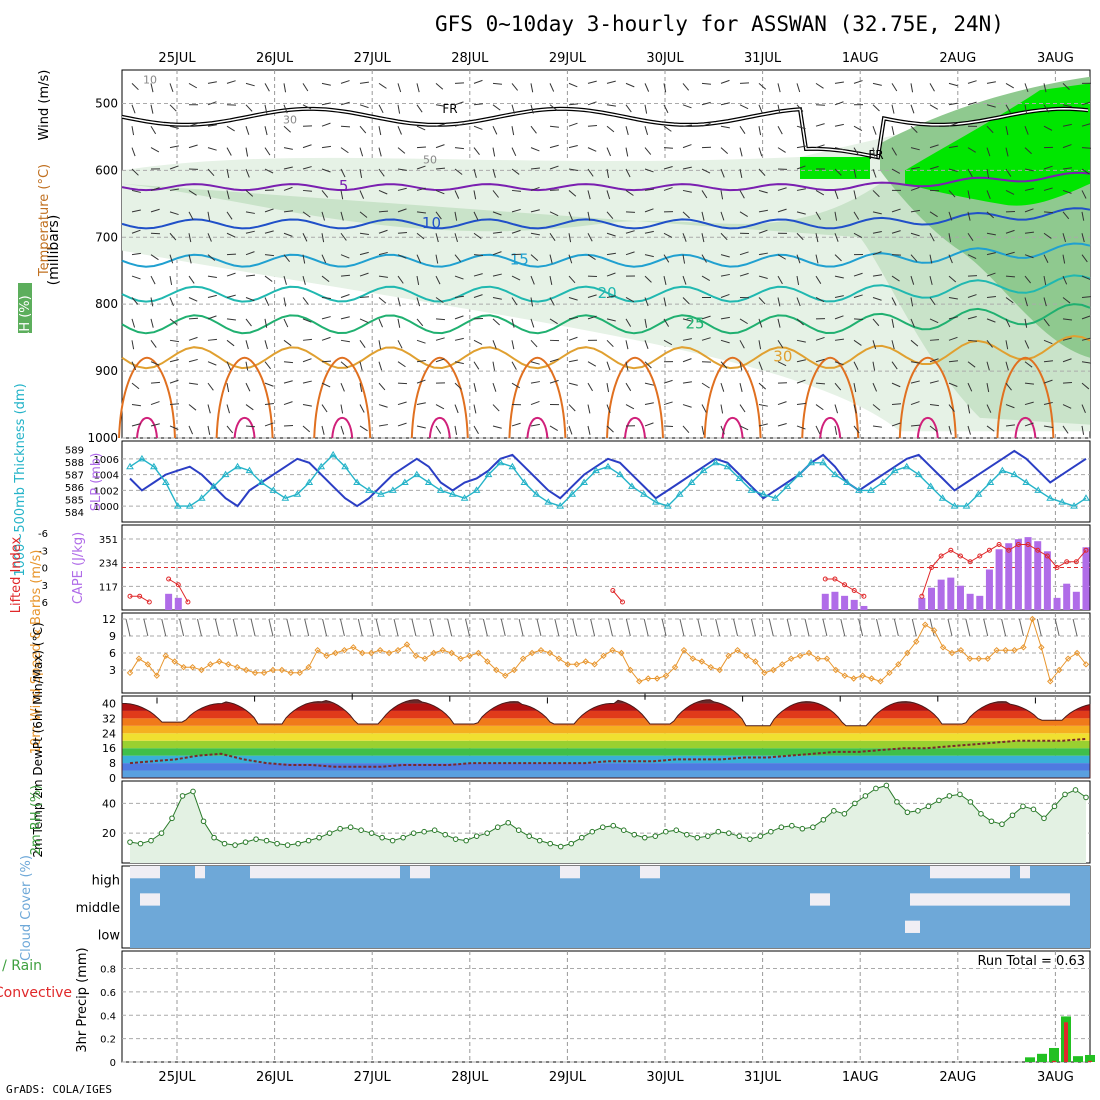 The image size is (1100, 1100). What do you see at coordinates (106, 371) in the screenshot?
I see `pressure-tick-label: 900` at bounding box center [106, 371].